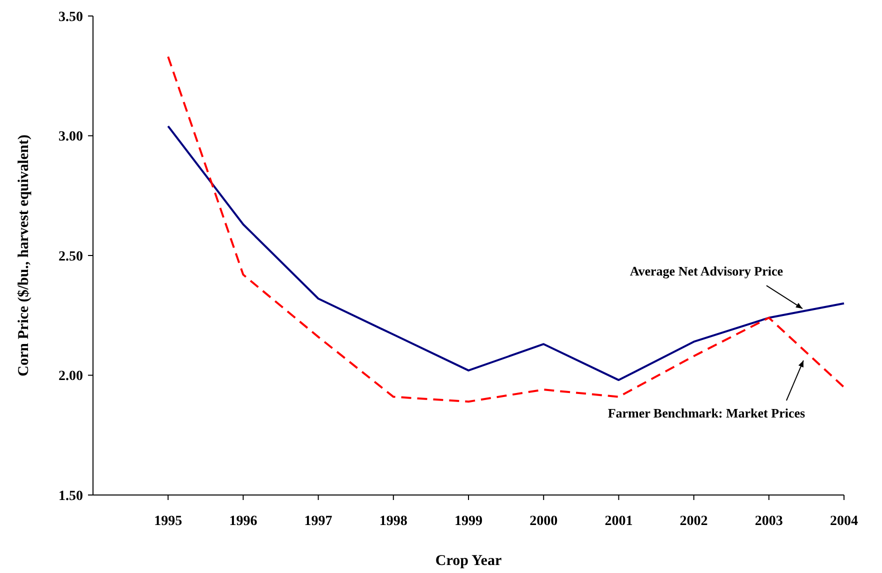 The image size is (882, 573). Describe the element at coordinates (707, 412) in the screenshot. I see `series-label: Farmer Benchmark: Market Prices` at that location.